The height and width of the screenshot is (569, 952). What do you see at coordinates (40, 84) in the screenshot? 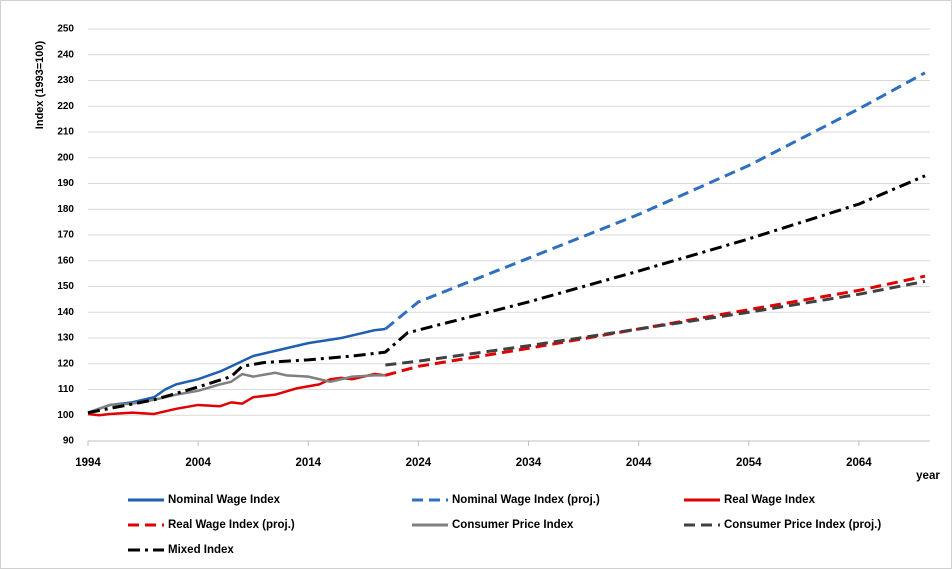
I see `y-axis-label: Index (1993=100)` at bounding box center [40, 84].